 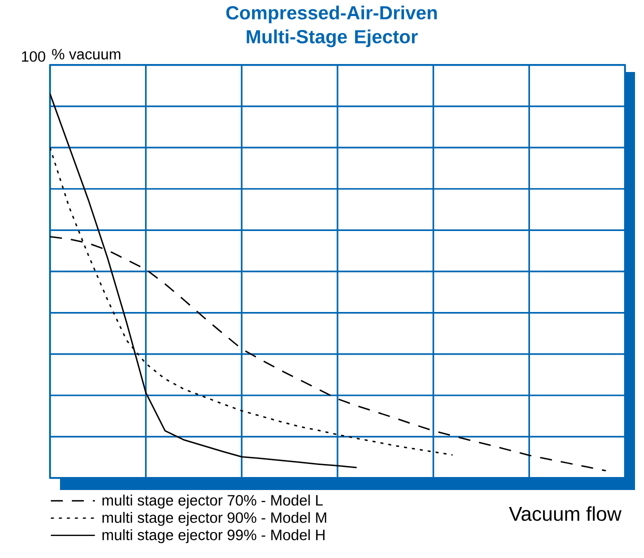 What do you see at coordinates (565, 513) in the screenshot?
I see `x-axis-title: Vacuum flow` at bounding box center [565, 513].